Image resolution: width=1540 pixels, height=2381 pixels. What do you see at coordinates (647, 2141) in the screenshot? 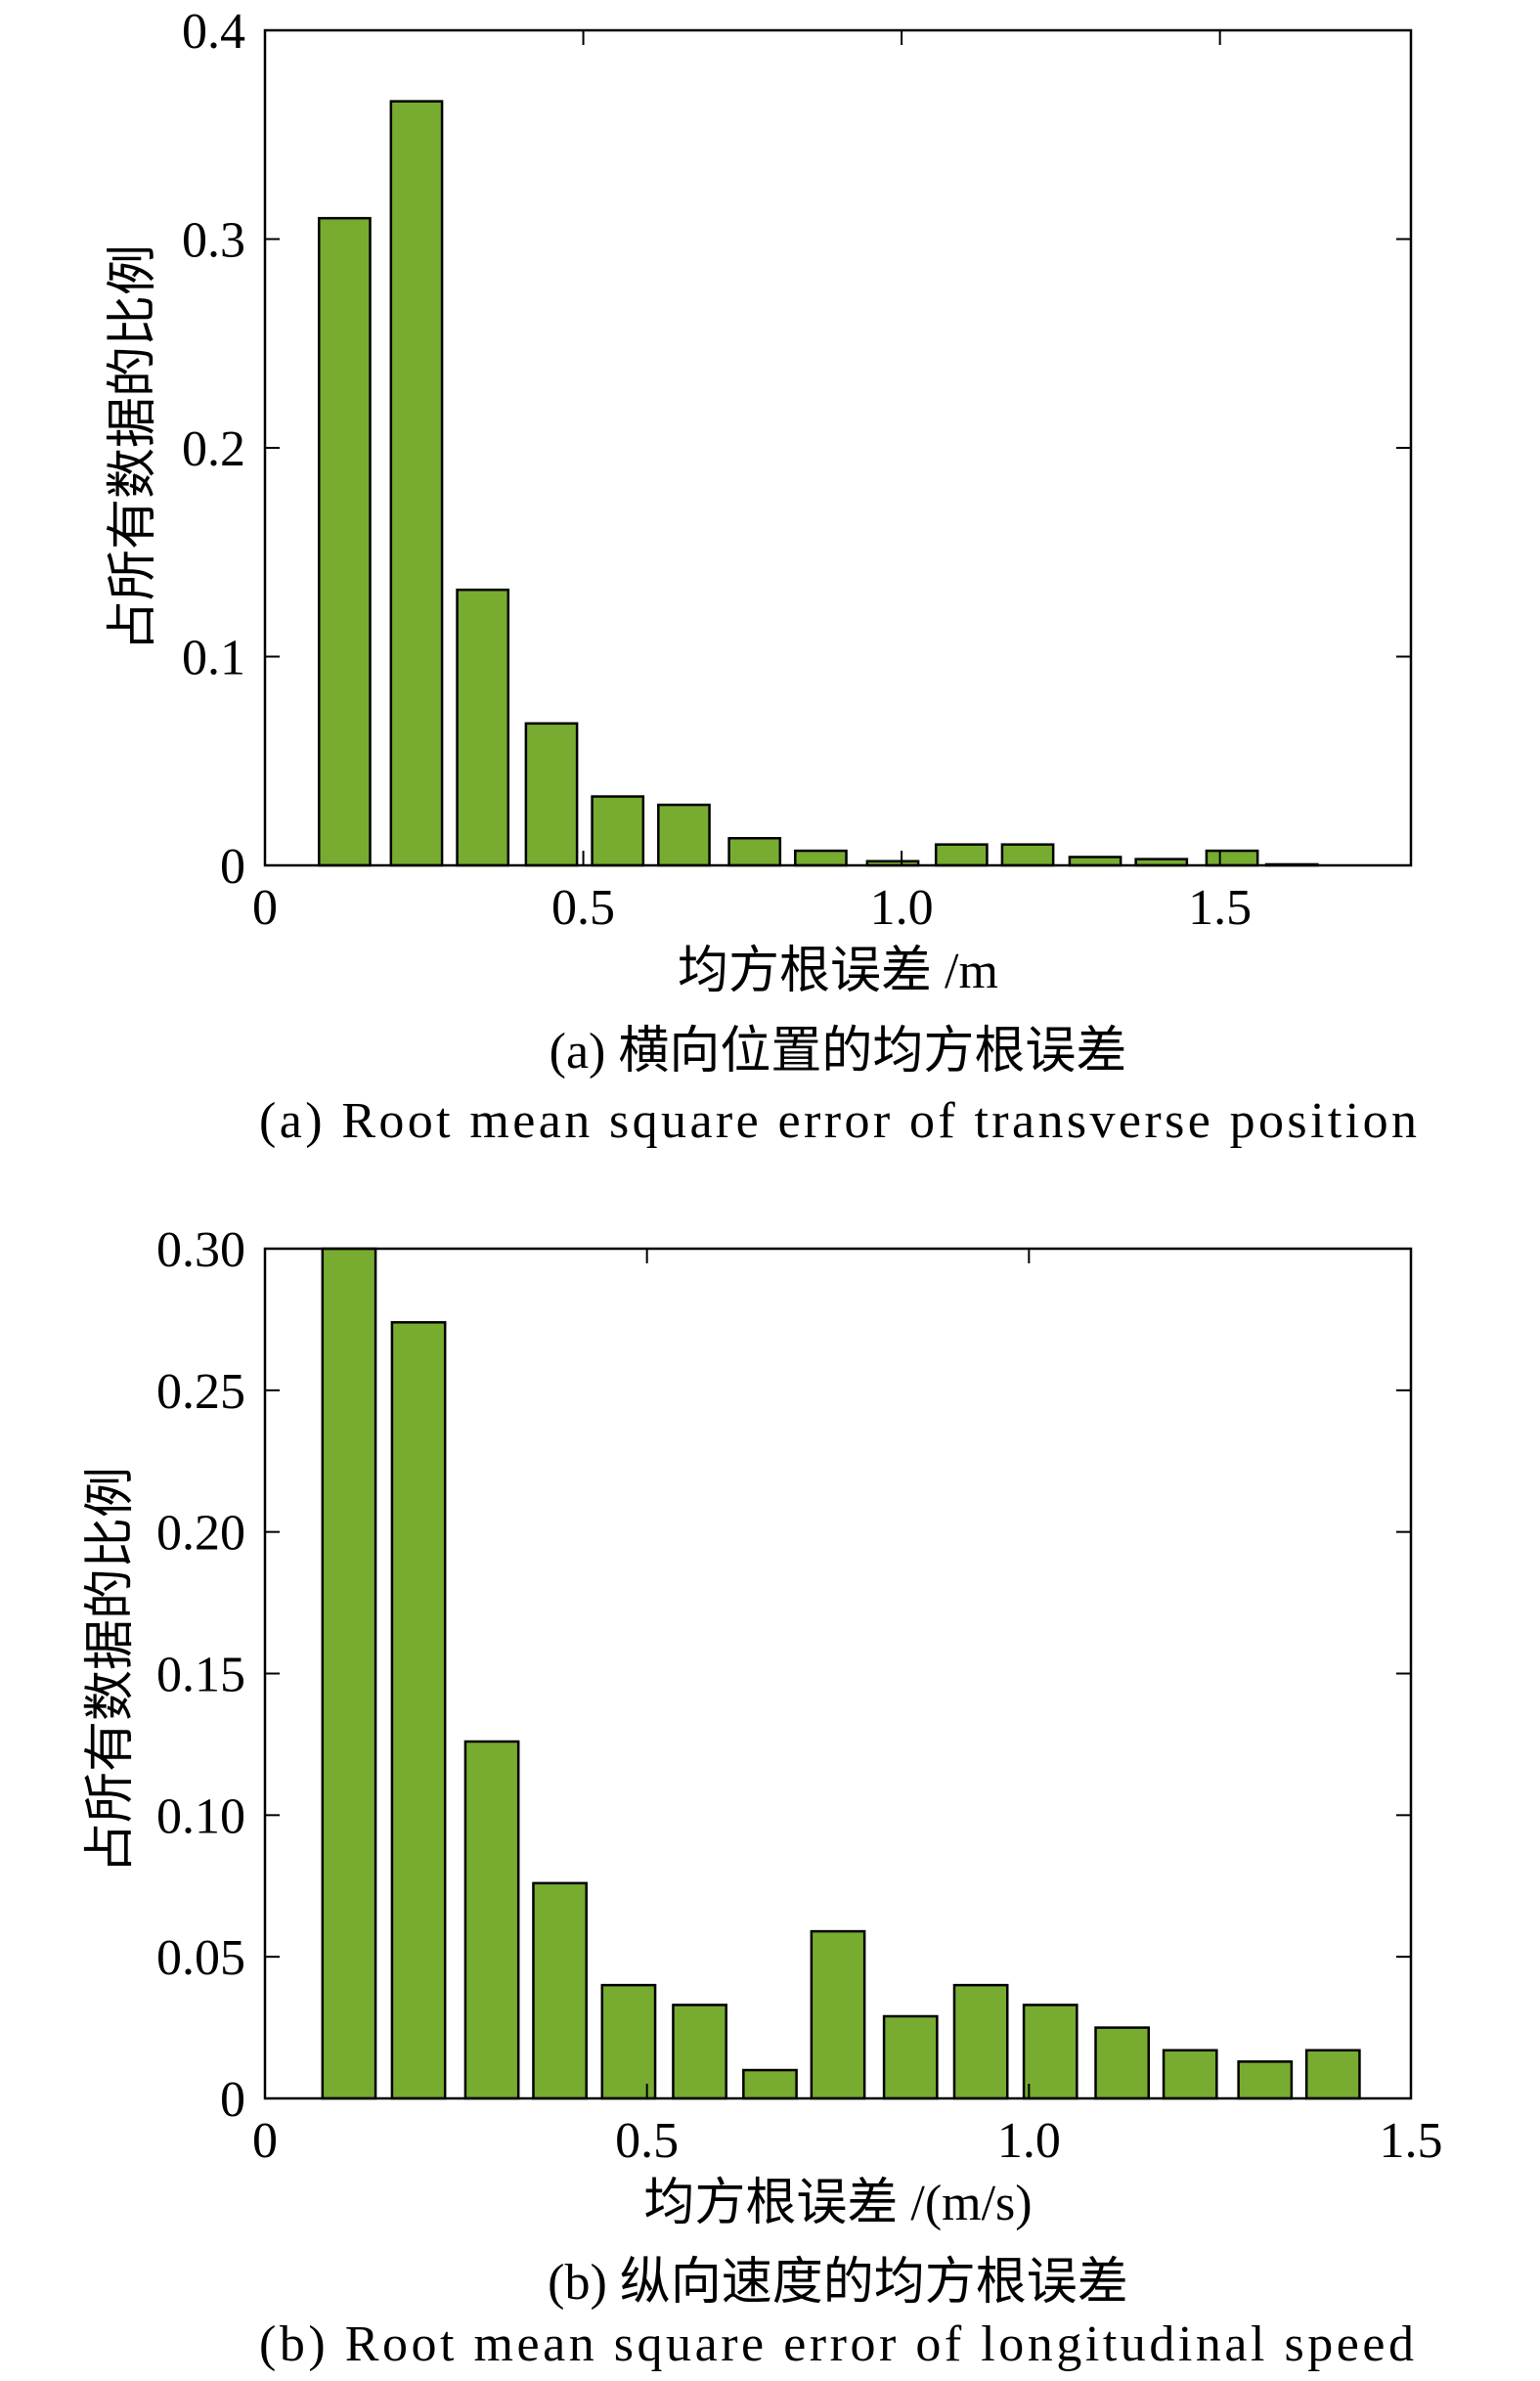
I see `panel-b-x-tick-label: 0.5` at bounding box center [647, 2141].